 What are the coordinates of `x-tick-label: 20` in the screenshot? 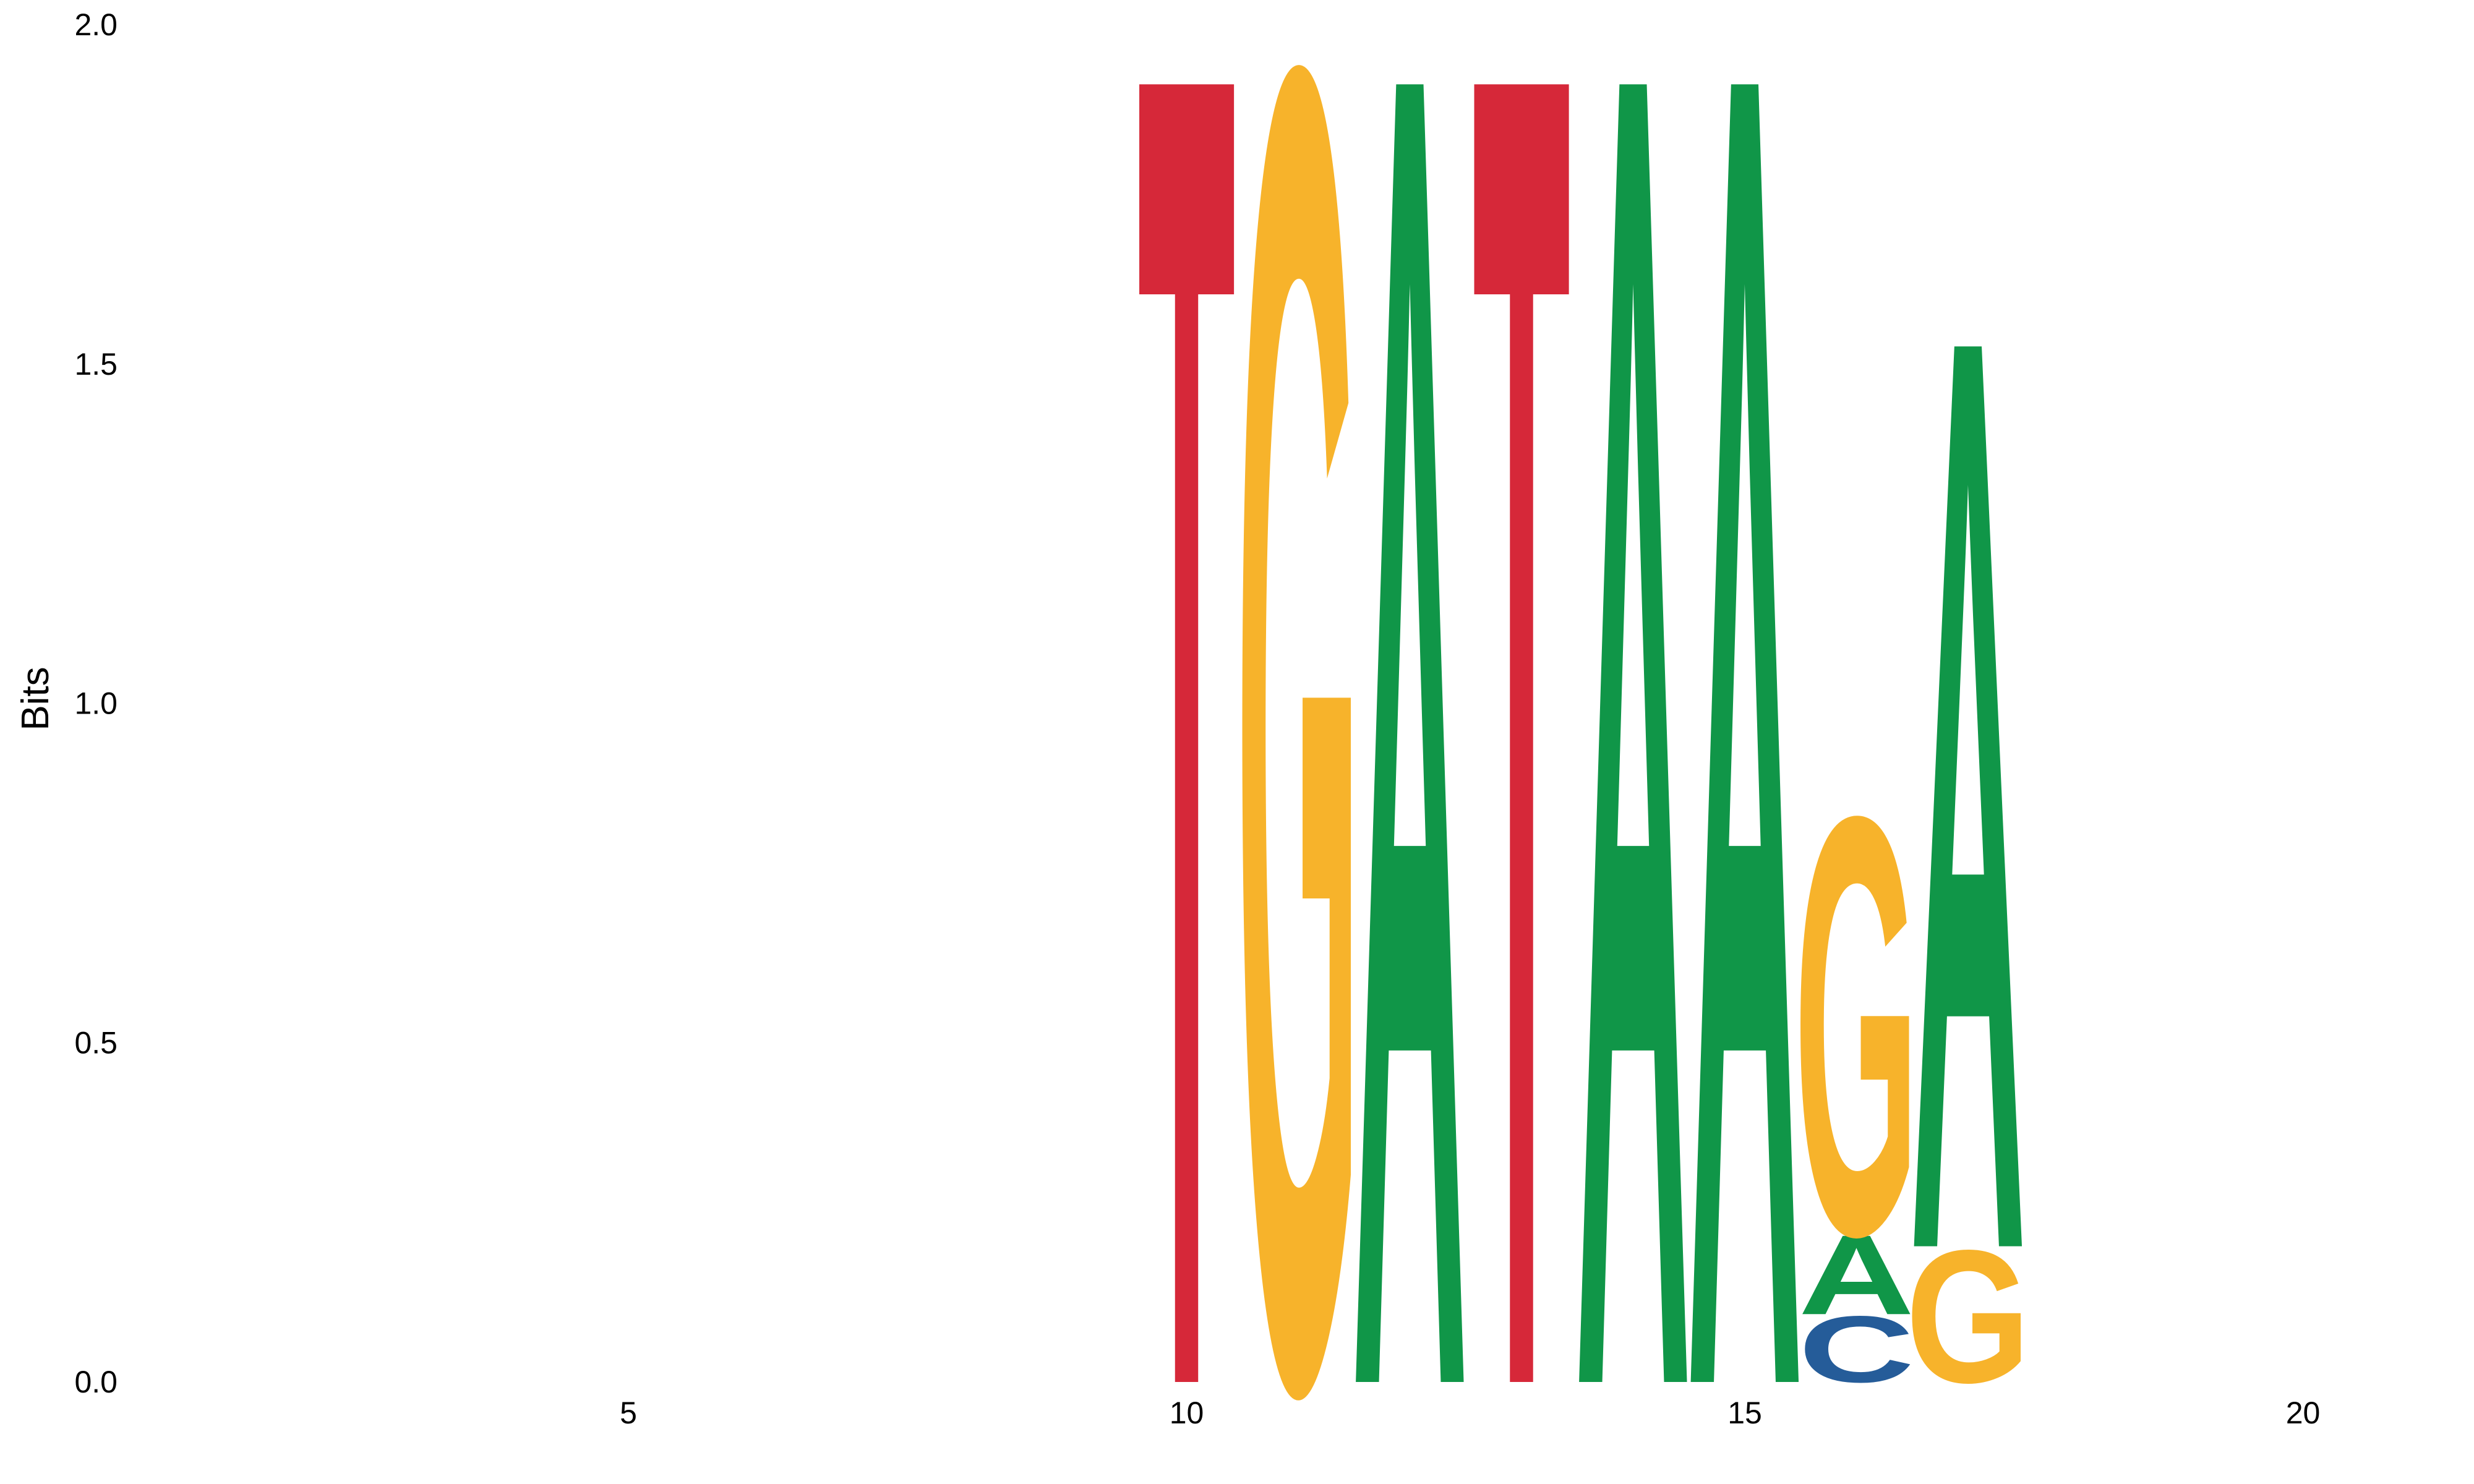 It's located at (2303, 1413).